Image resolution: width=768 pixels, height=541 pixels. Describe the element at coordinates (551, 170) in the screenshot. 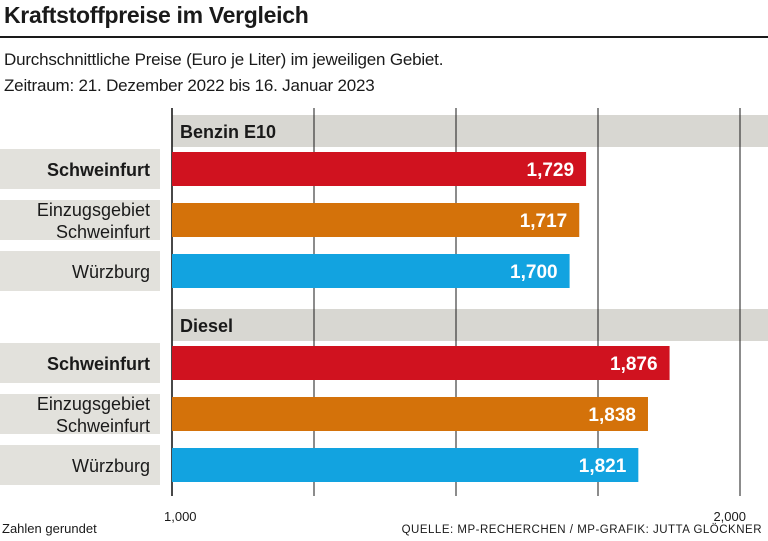

I see `bar-value-label: 1,729` at that location.